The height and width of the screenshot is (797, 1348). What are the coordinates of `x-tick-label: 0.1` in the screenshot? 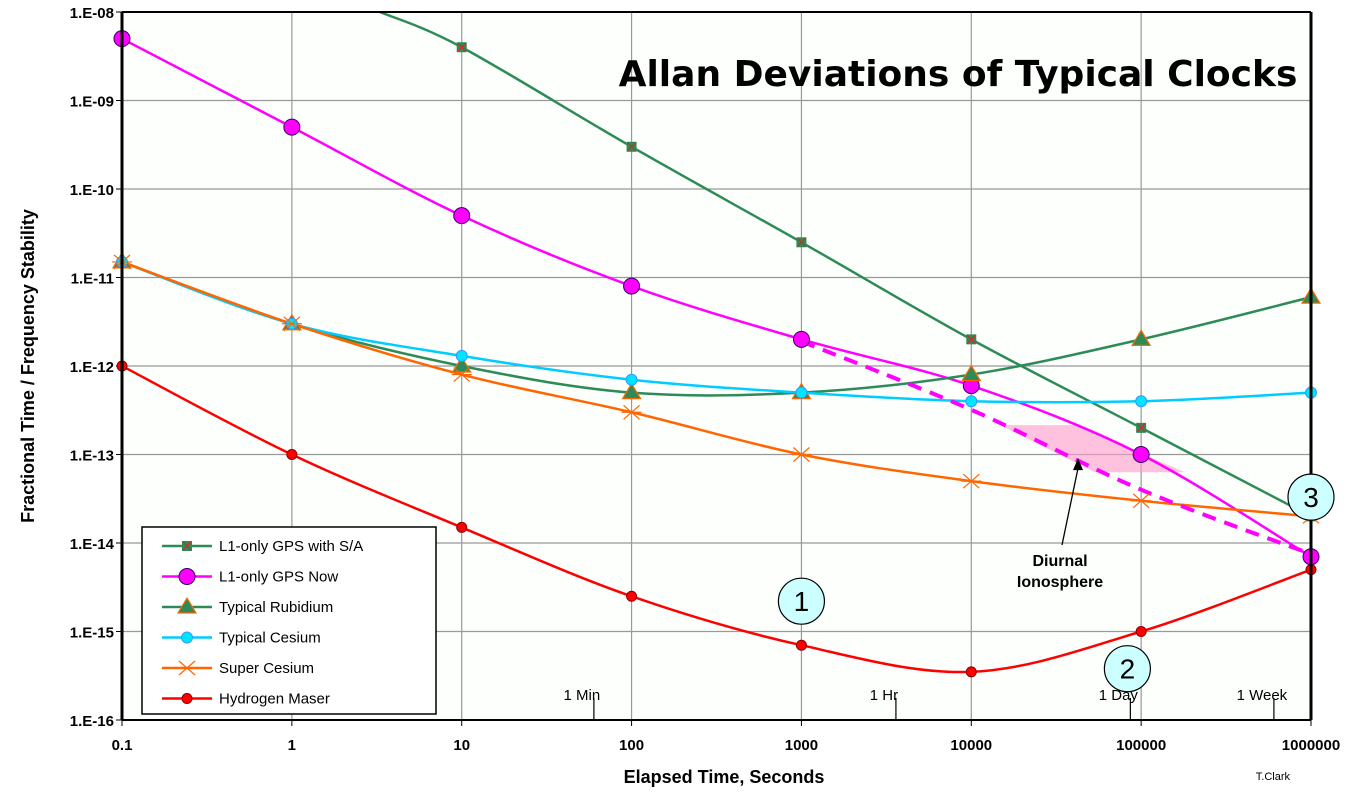 It's located at (122, 745).